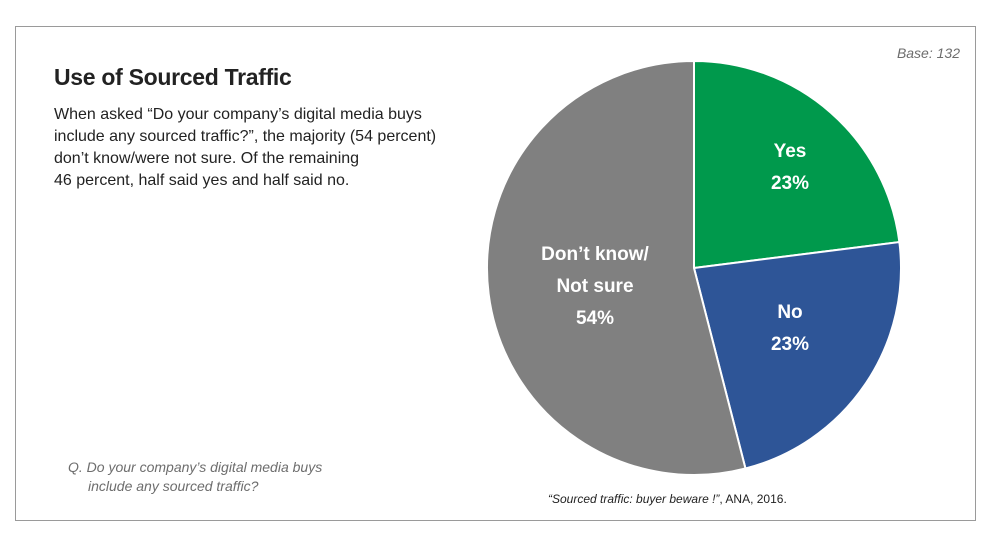  I want to click on slice-category-label: No, so click(789, 312).